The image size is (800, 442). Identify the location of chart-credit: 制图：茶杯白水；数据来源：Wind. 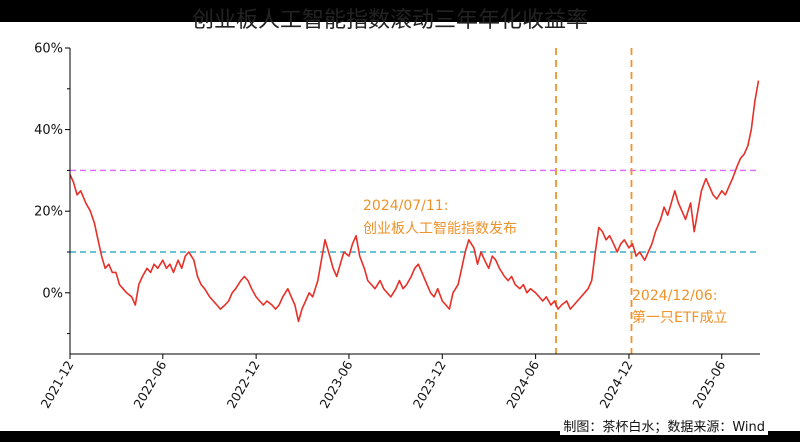
(664, 425).